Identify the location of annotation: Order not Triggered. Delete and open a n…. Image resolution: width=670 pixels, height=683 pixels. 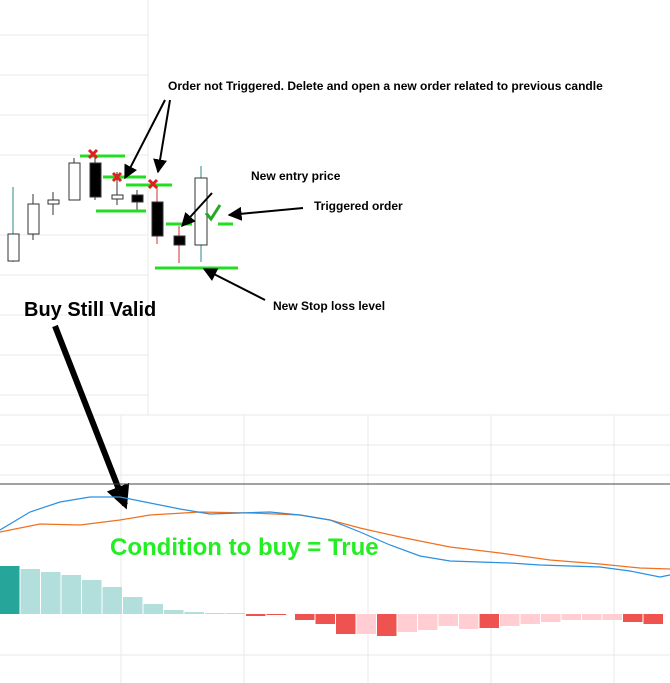
(385, 86).